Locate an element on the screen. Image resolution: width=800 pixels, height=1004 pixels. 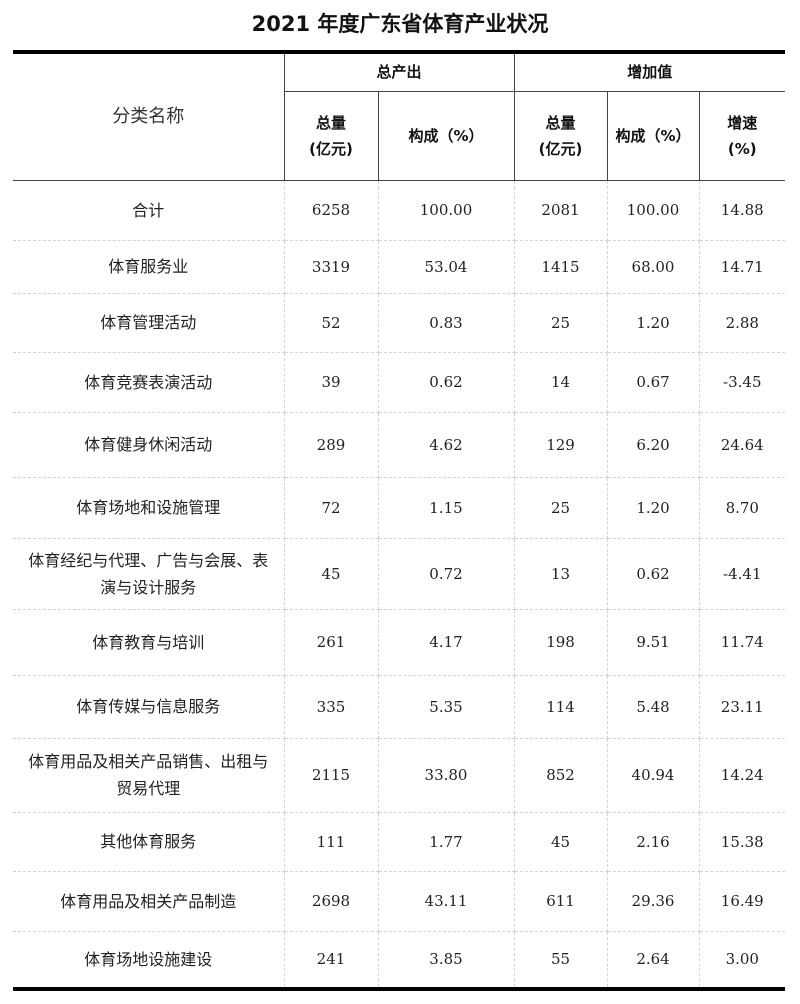
header-output-total: 总量 (亿元) is located at coordinates (331, 135).